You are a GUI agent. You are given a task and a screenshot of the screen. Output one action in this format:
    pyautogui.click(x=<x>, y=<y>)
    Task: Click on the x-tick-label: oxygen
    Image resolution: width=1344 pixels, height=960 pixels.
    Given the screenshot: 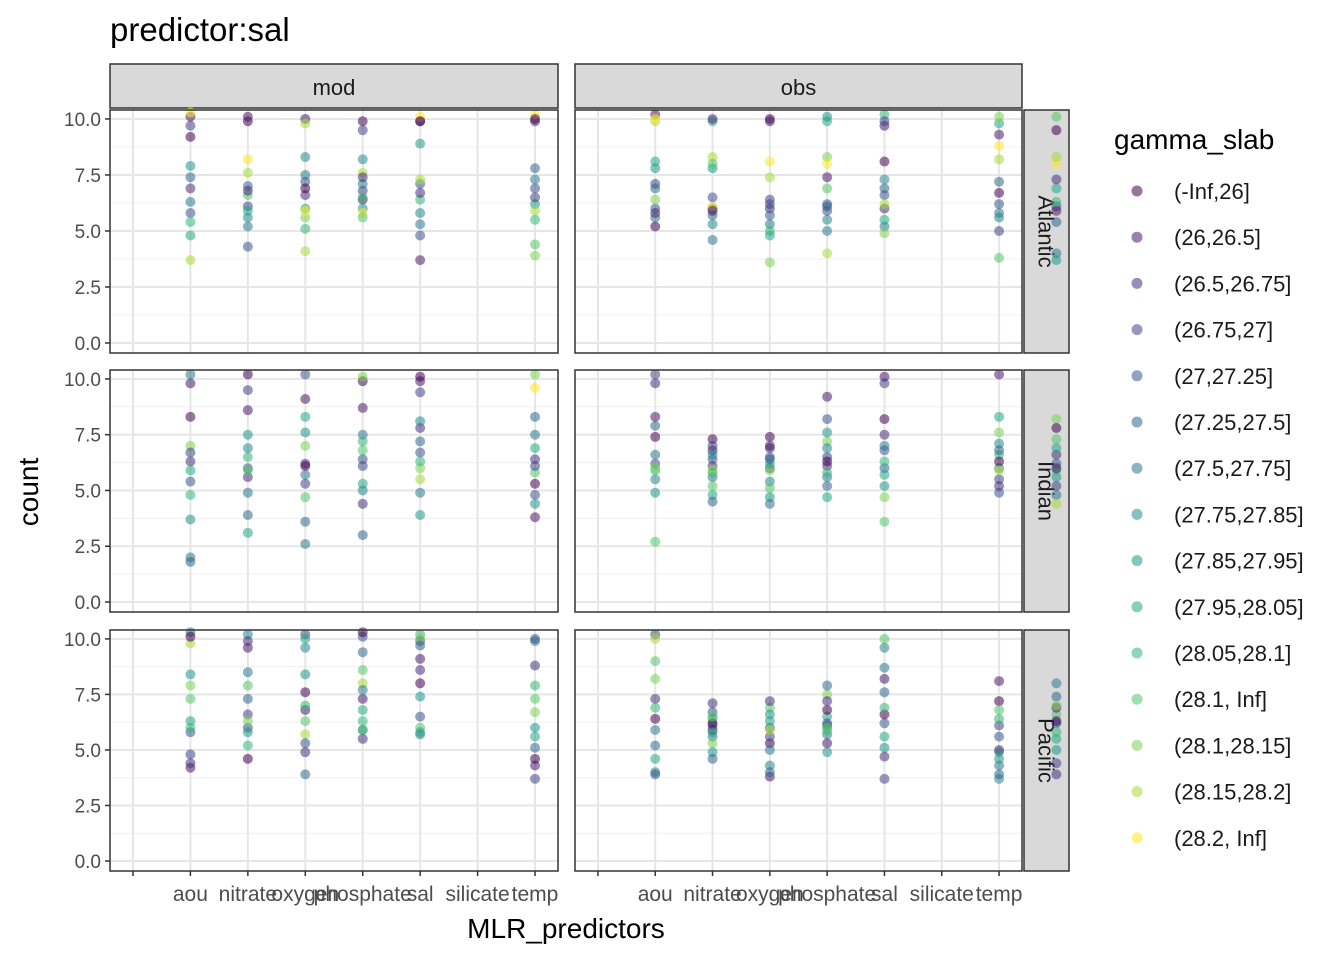 What is the action you would take?
    pyautogui.click(x=770, y=894)
    